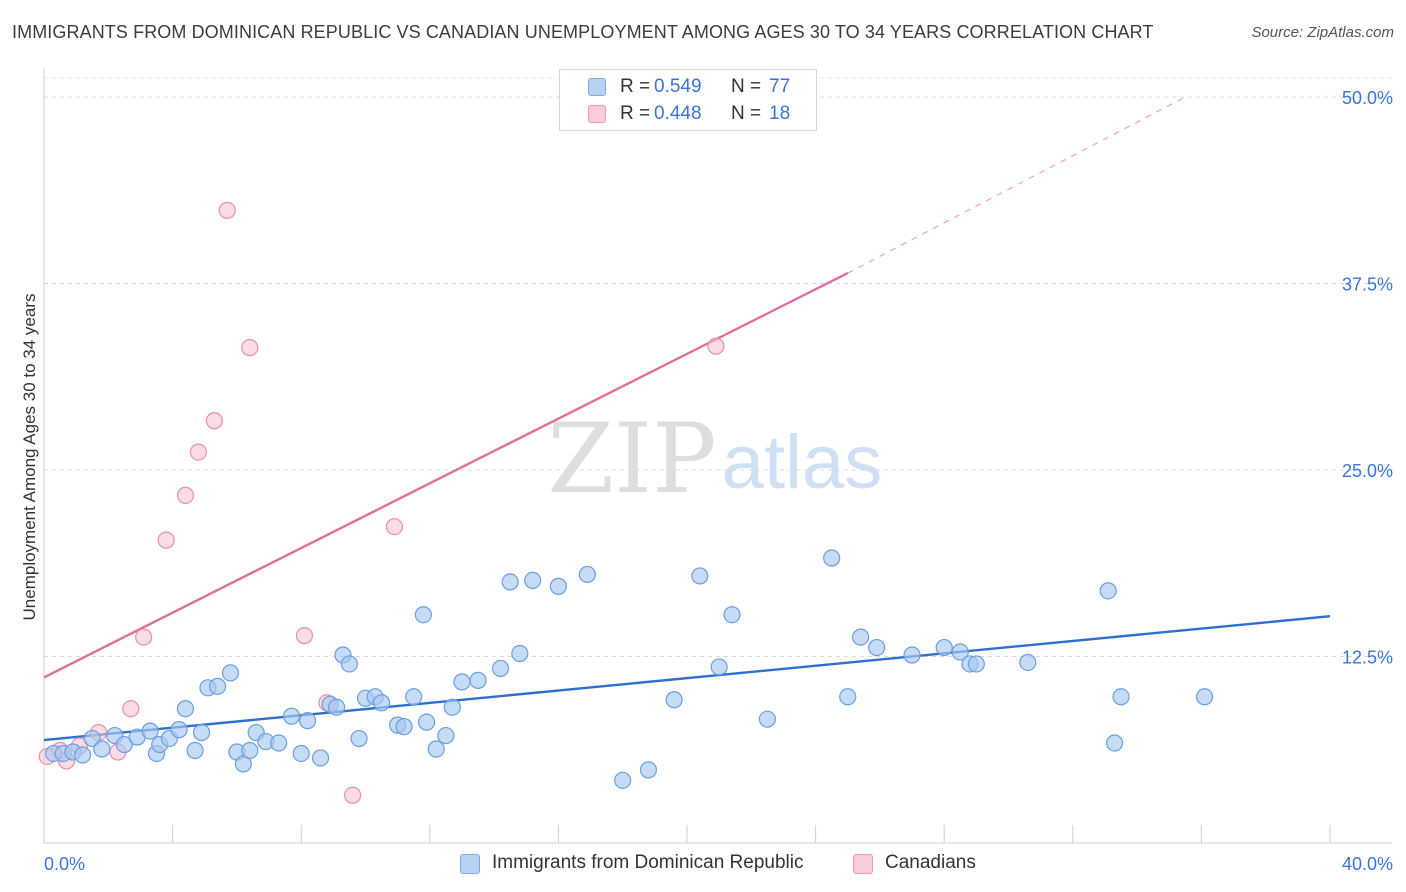  What do you see at coordinates (1367, 285) in the screenshot?
I see `y-tick-label: 37.5%` at bounding box center [1367, 285].